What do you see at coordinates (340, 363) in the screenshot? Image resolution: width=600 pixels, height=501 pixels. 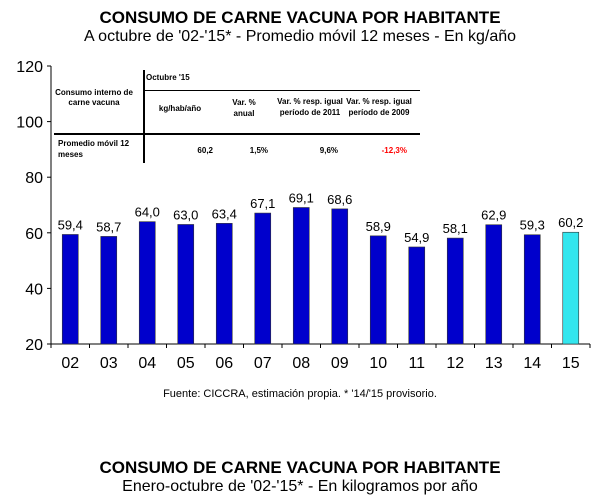 I see `x-tick-label: 09` at bounding box center [340, 363].